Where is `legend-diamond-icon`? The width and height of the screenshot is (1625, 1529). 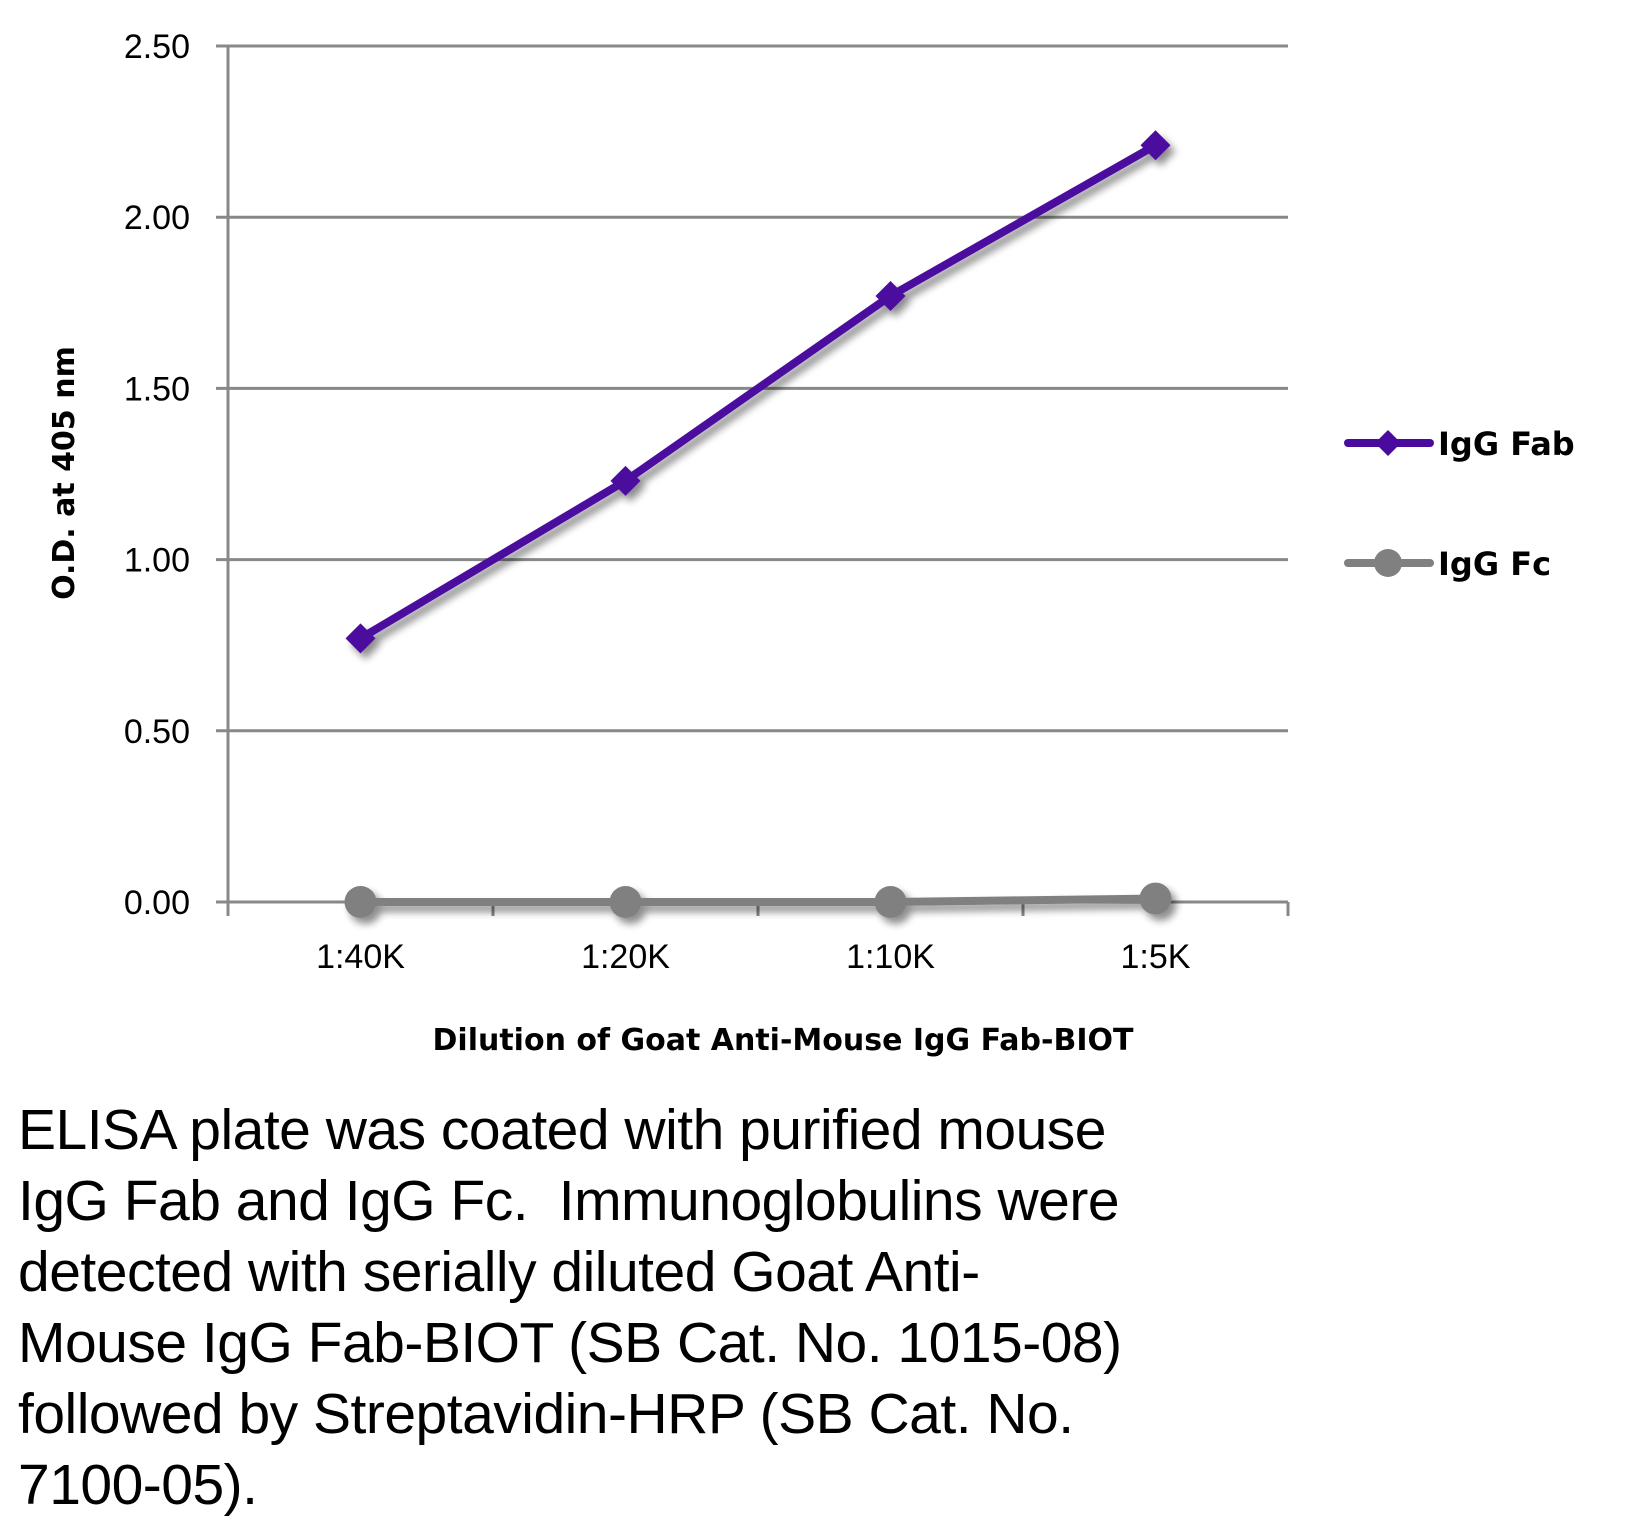
legend-diamond-icon is located at coordinates (1388, 443).